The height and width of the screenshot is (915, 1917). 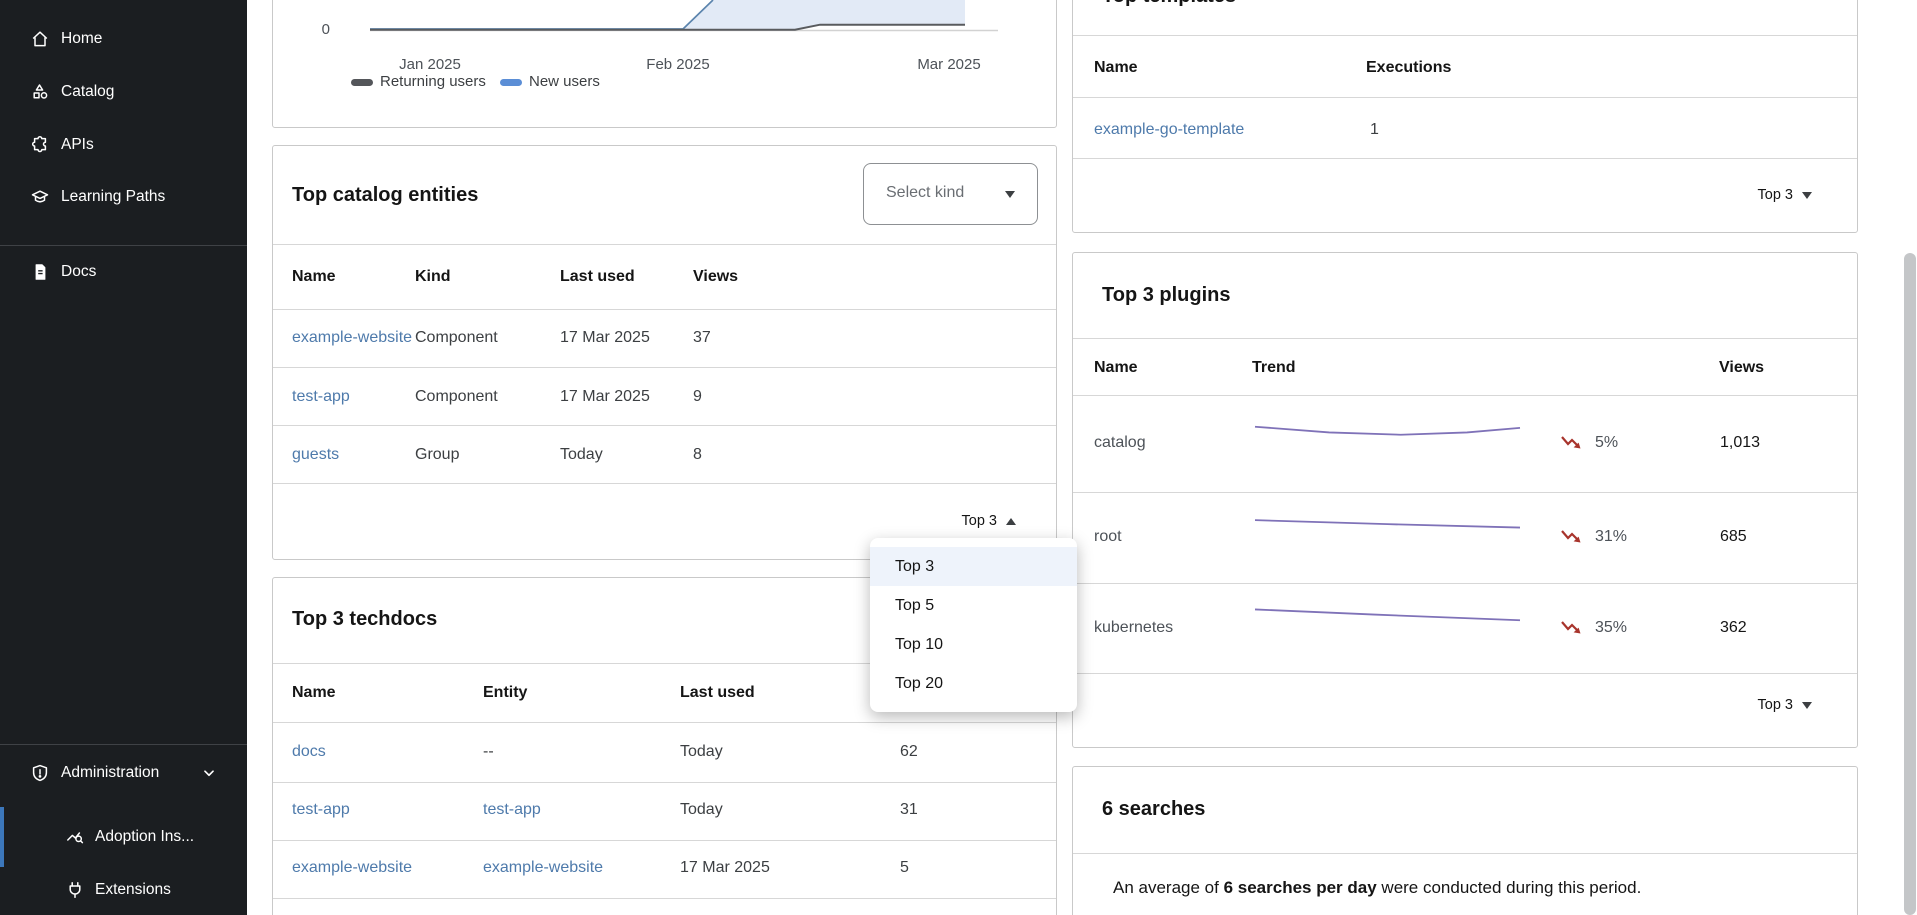 I want to click on plugin-name: catalog, so click(x=1120, y=442).